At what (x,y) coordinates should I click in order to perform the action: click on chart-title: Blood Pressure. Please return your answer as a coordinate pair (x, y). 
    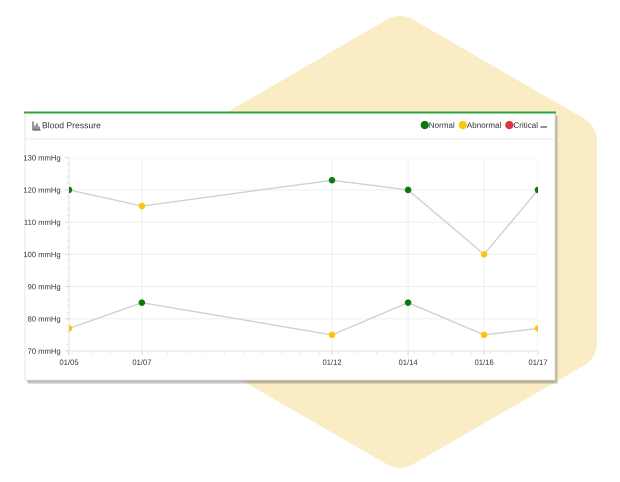
    Looking at the image, I should click on (71, 125).